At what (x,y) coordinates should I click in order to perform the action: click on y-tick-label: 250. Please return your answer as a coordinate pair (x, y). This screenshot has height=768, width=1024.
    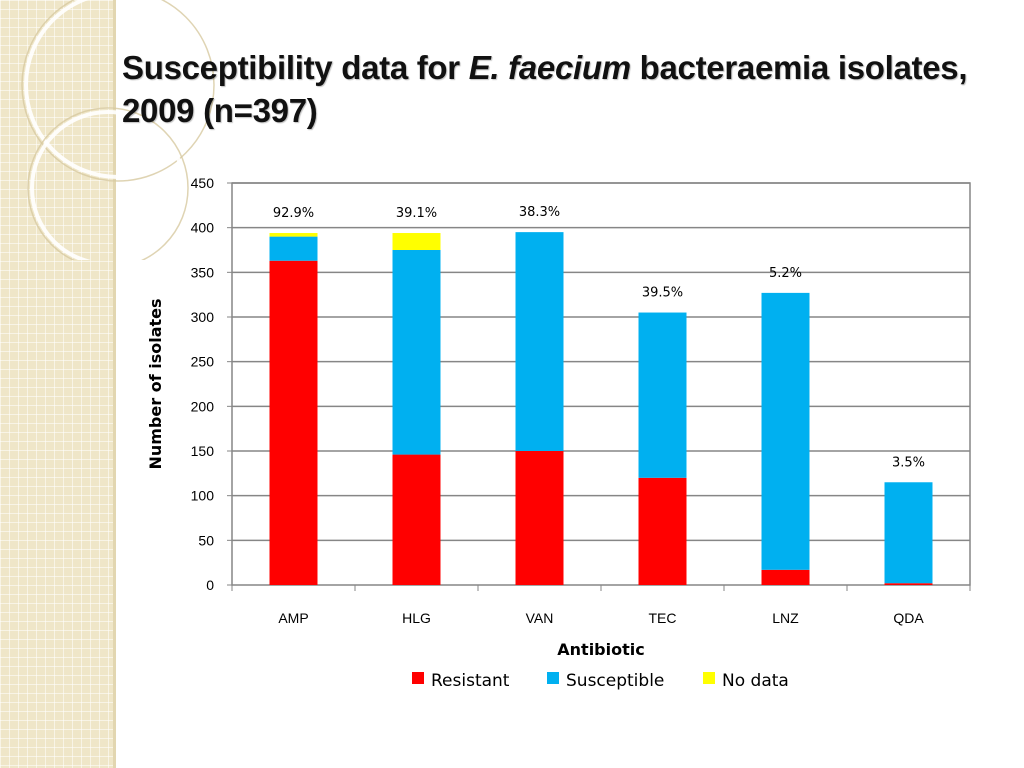
    Looking at the image, I should click on (203, 362).